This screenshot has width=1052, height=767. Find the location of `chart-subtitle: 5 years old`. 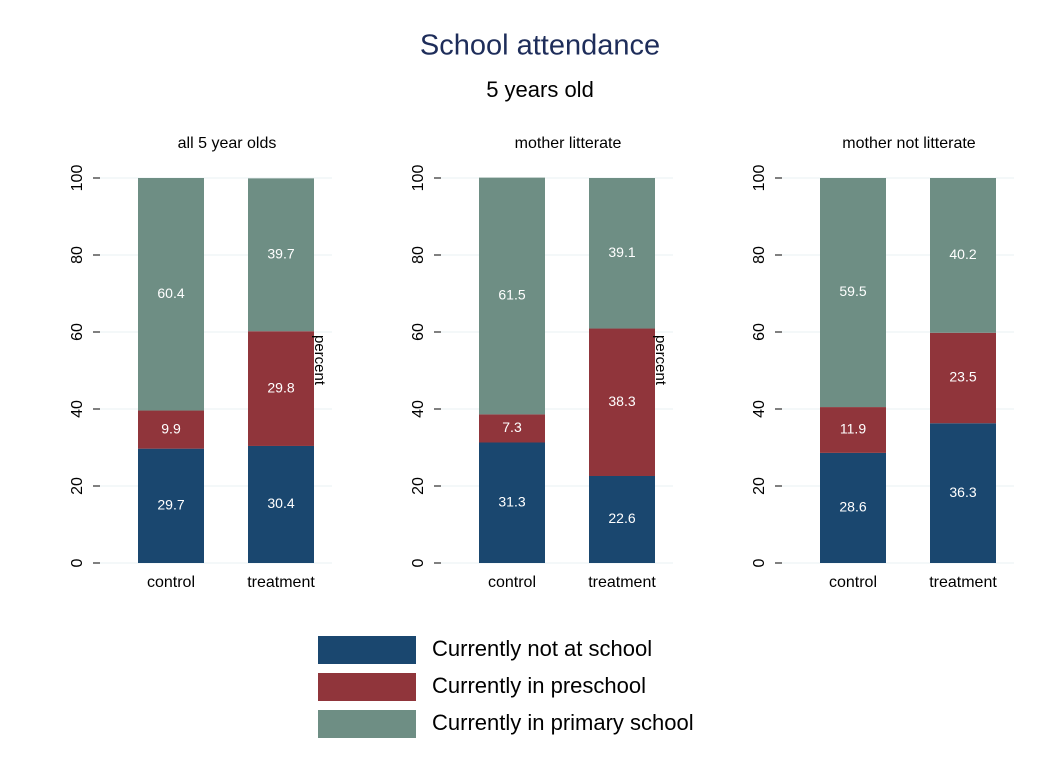

chart-subtitle: 5 years old is located at coordinates (540, 89).